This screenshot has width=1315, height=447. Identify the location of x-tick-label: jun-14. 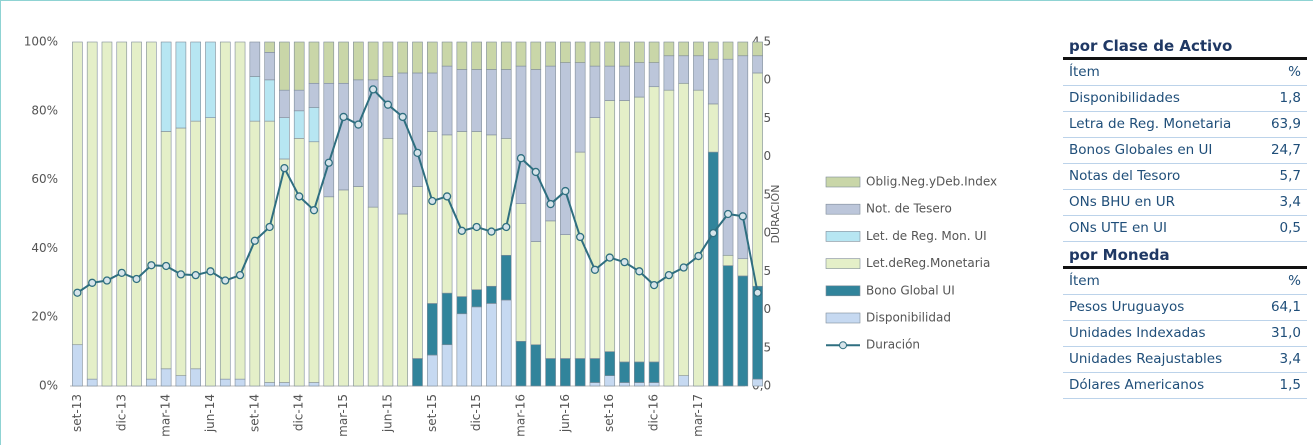
(210, 413).